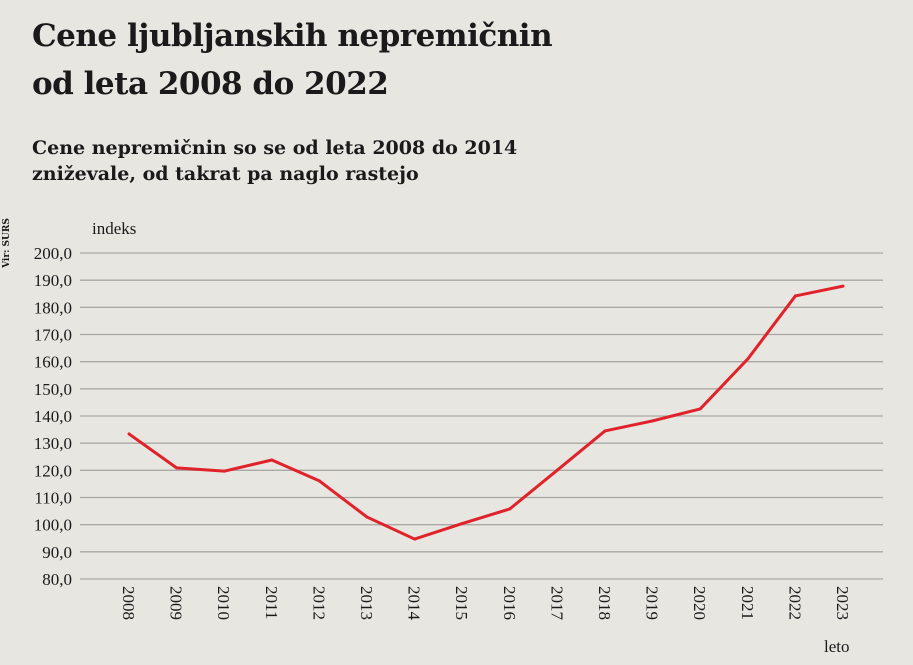  What do you see at coordinates (53, 498) in the screenshot?
I see `y-tick-label: 110,0` at bounding box center [53, 498].